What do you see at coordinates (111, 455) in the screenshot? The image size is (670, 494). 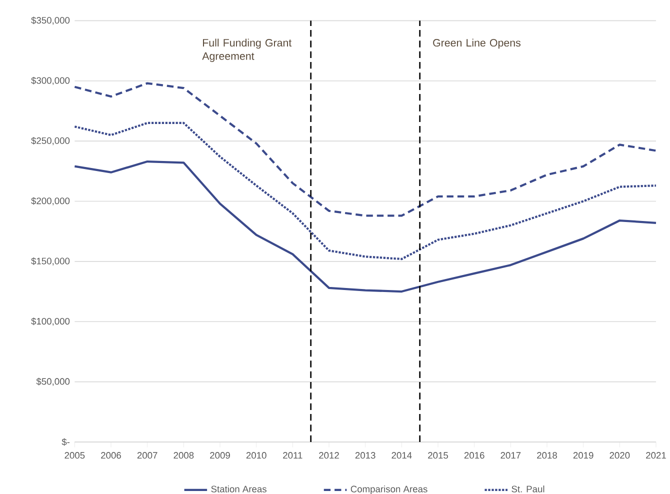 I see `x-tick-label: 2006` at bounding box center [111, 455].